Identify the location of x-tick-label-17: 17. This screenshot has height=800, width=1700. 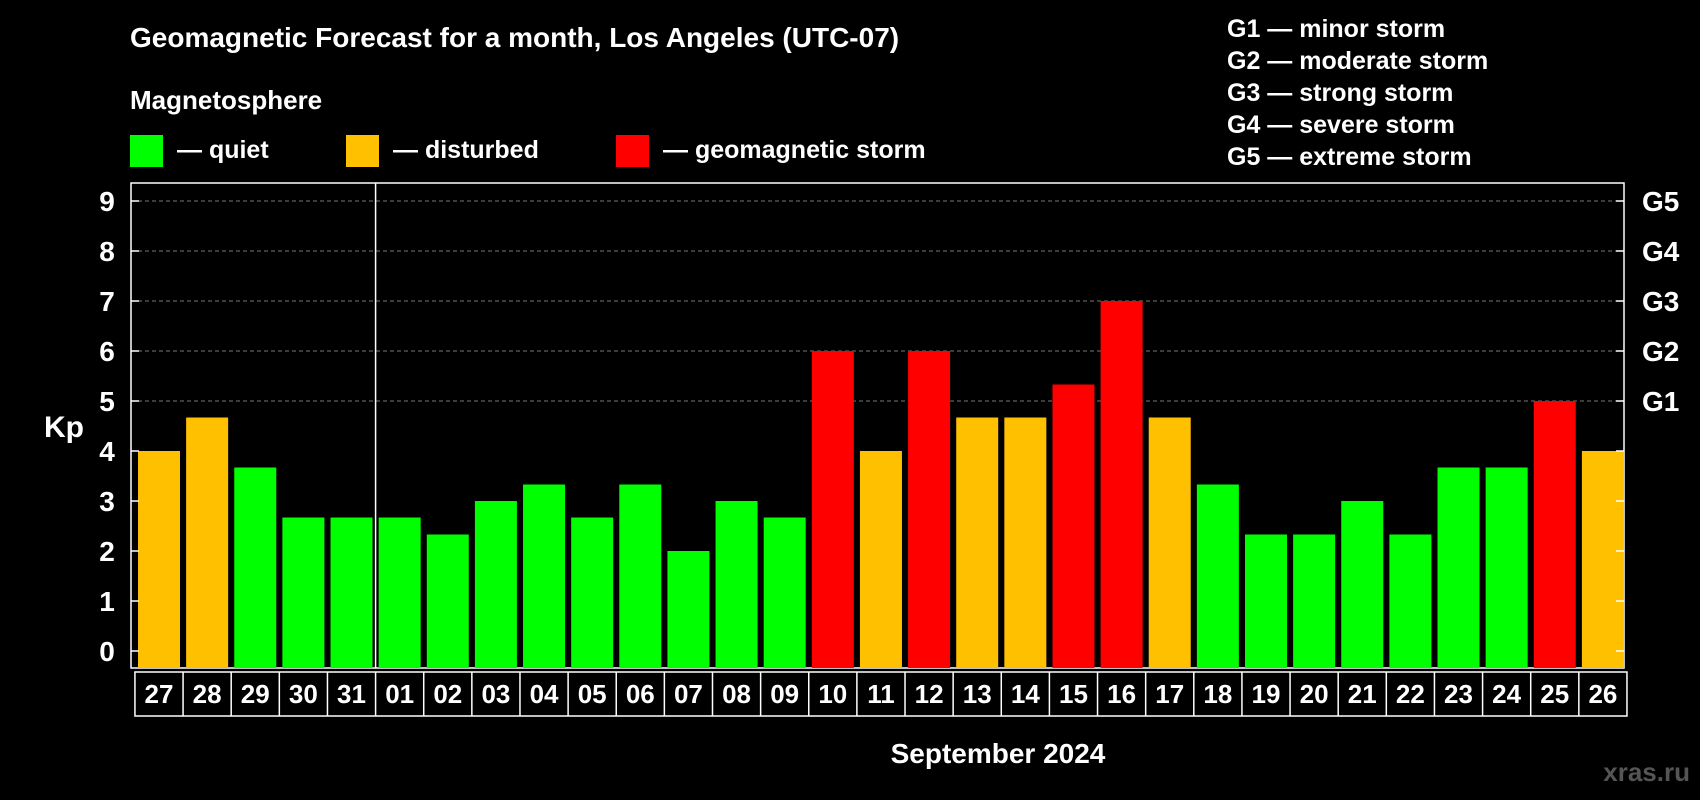
(1169, 694).